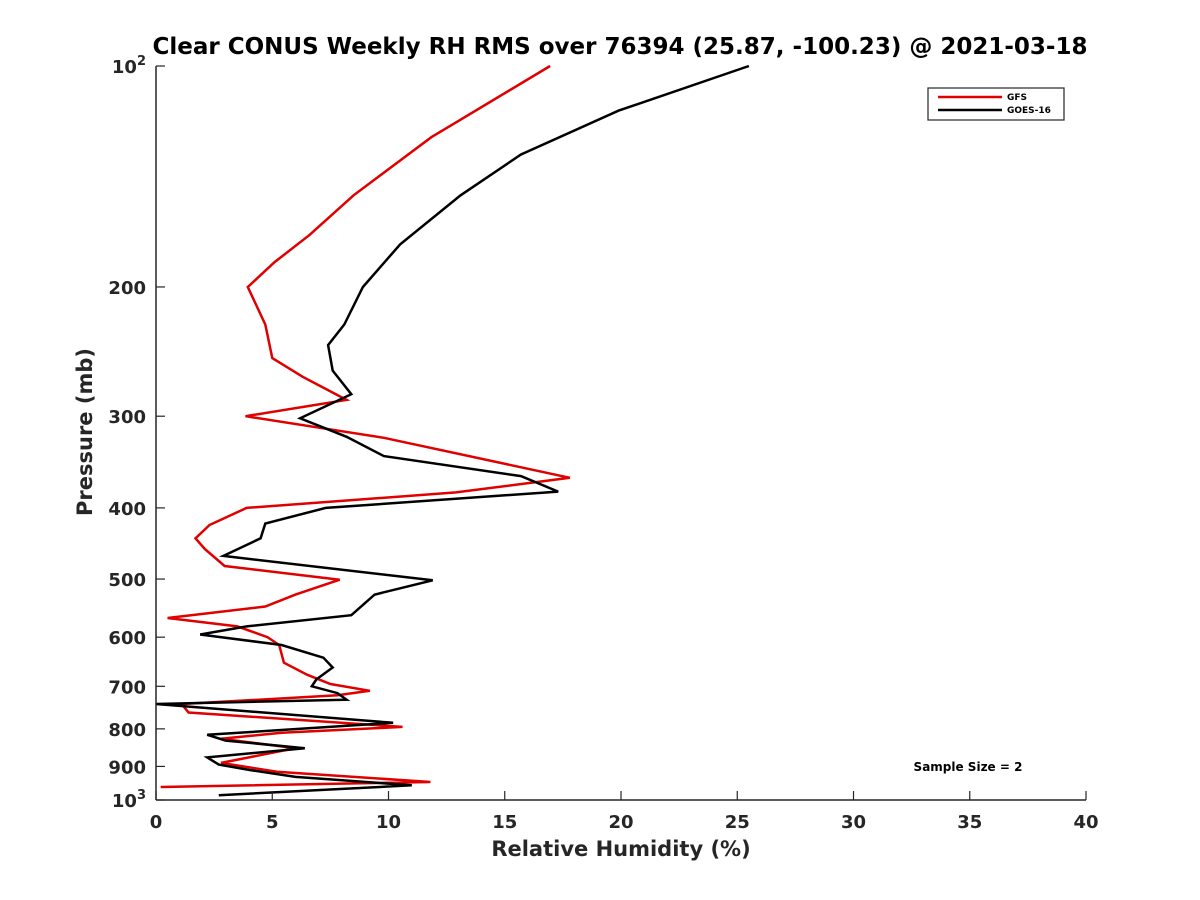 This screenshot has width=1200, height=900. What do you see at coordinates (620, 849) in the screenshot?
I see `x-axis-label: Relative Humidity (%)` at bounding box center [620, 849].